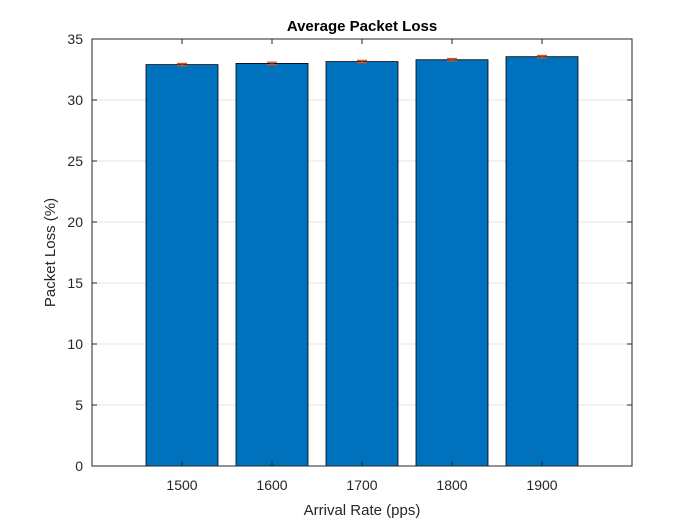 The image size is (700, 530). What do you see at coordinates (451, 485) in the screenshot?
I see `x-tick-label: 1800` at bounding box center [451, 485].